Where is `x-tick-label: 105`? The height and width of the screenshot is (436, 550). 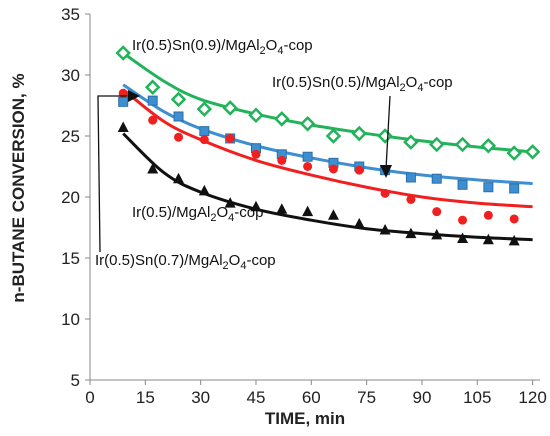 x-tick-label: 105 is located at coordinates (477, 397).